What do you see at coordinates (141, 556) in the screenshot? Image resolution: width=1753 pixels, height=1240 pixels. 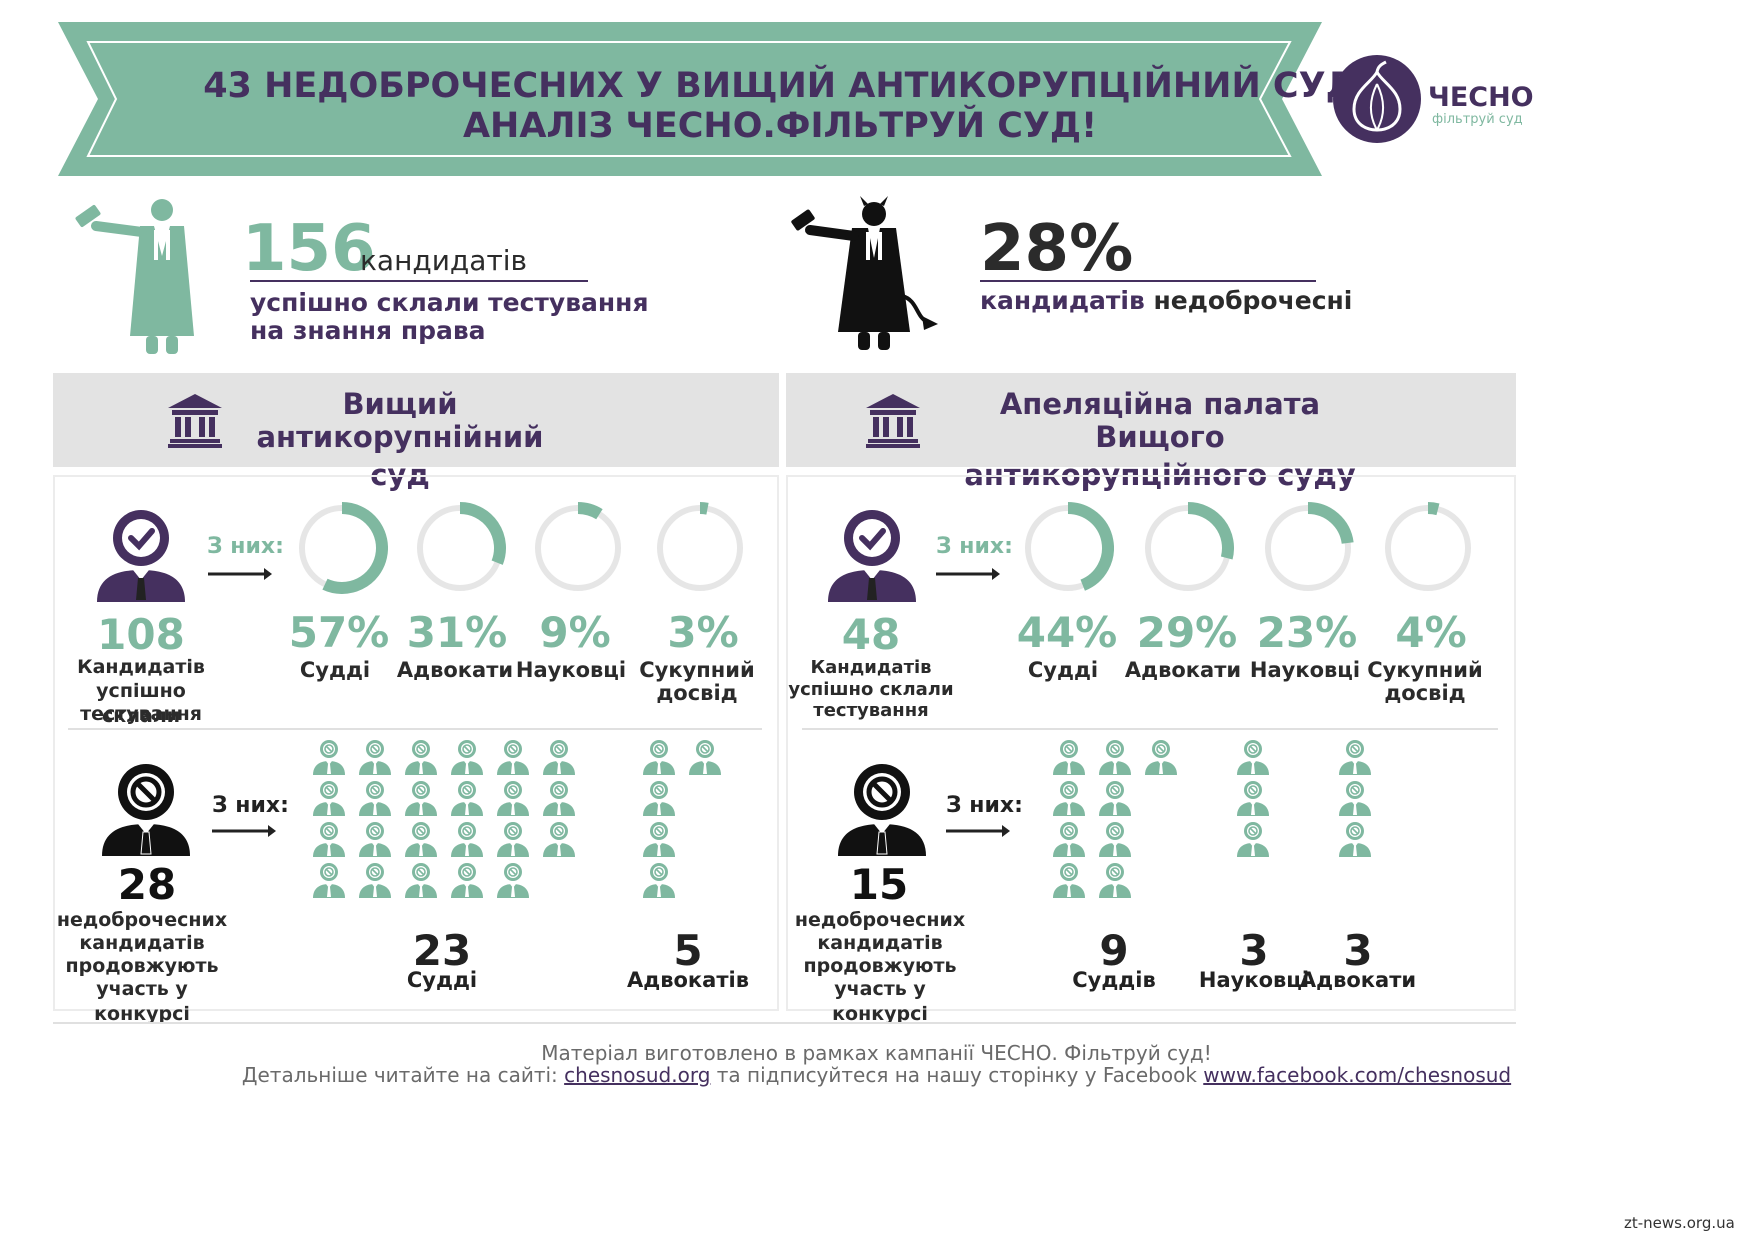 I see `candidate-check-icon` at bounding box center [141, 556].